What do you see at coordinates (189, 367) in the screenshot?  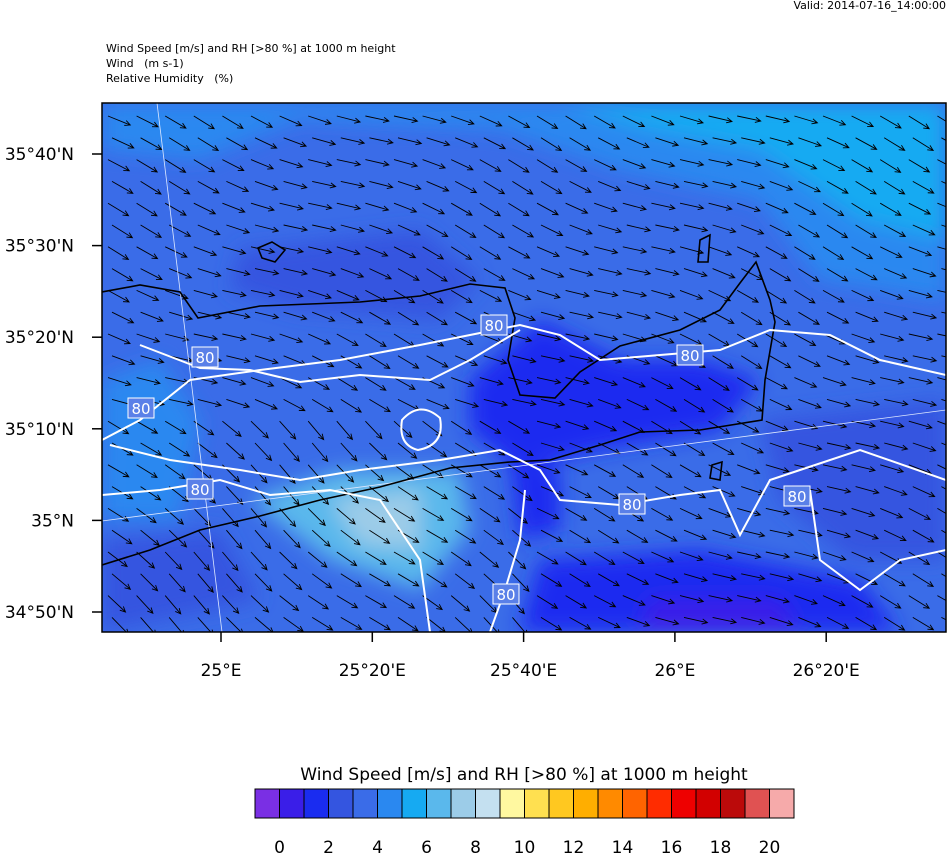 I see `grid-meridian` at bounding box center [189, 367].